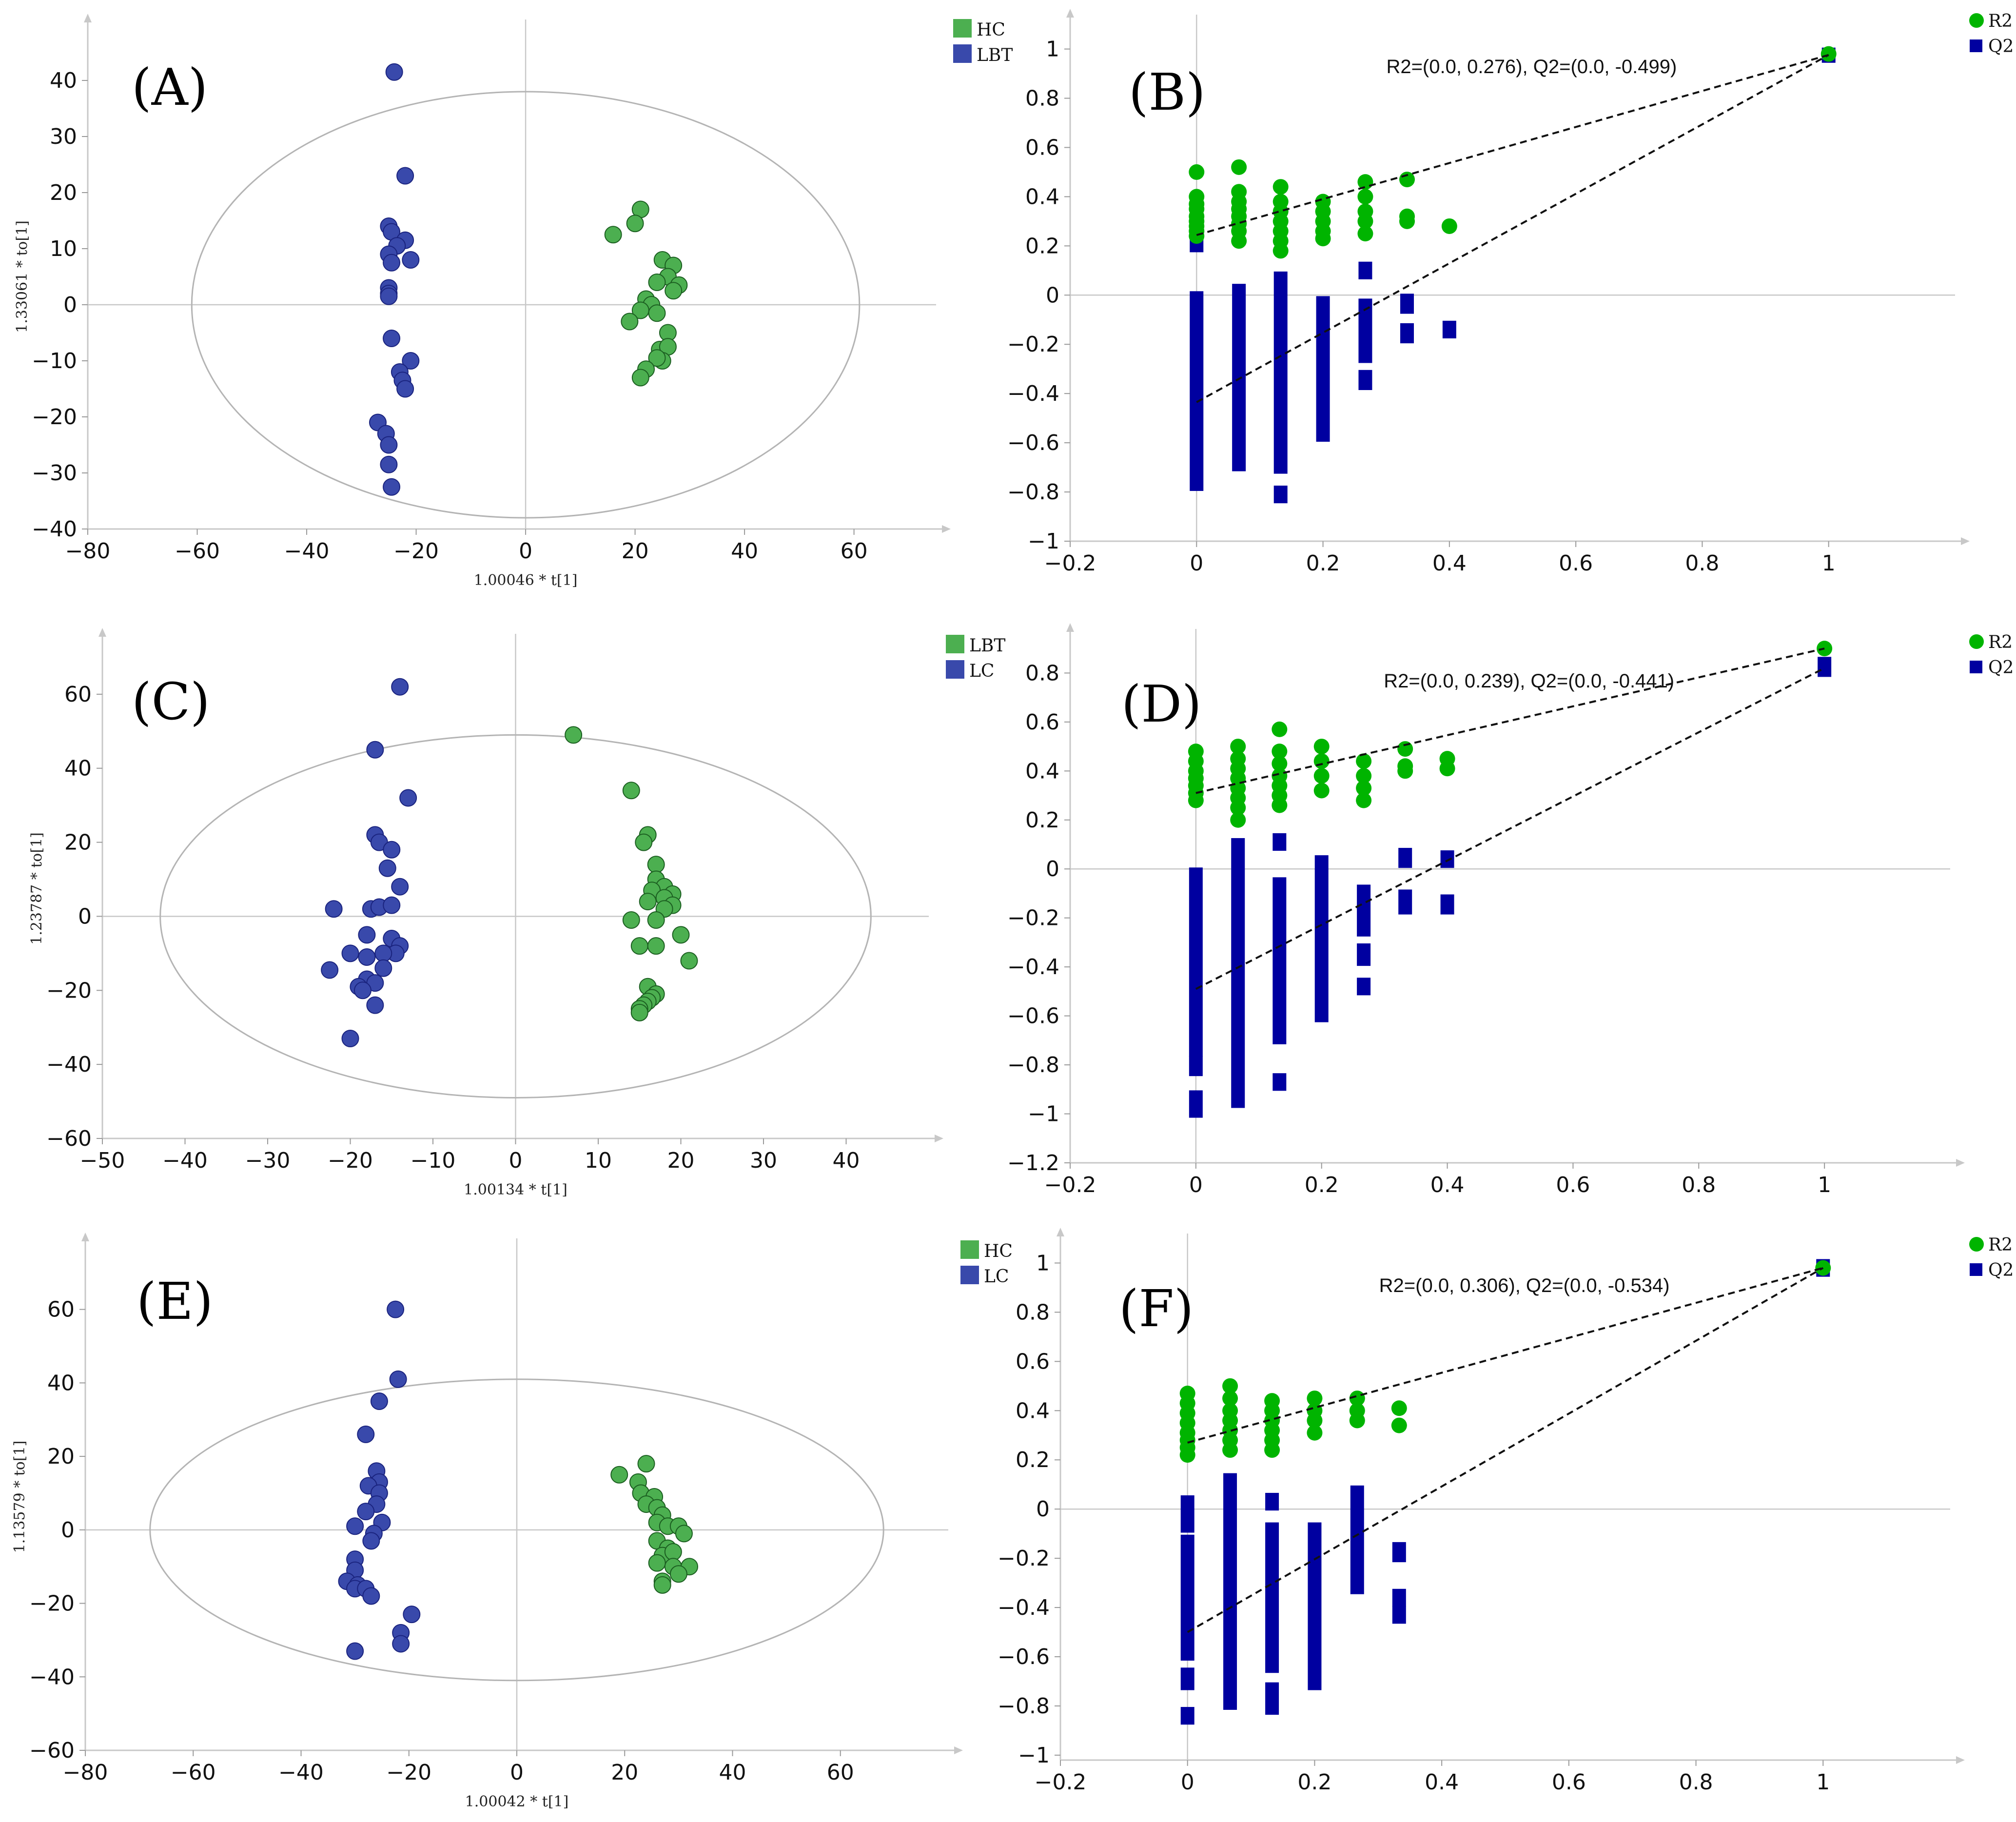  Describe the element at coordinates (1156, 1308) in the screenshot. I see `panel-label: (F)` at that location.